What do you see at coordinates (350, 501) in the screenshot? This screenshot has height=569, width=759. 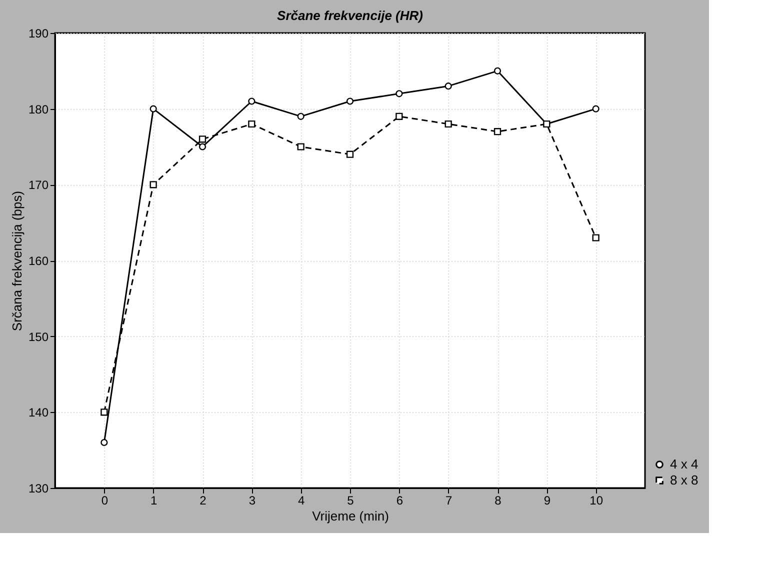 I see `x-tick-label: 5` at bounding box center [350, 501].